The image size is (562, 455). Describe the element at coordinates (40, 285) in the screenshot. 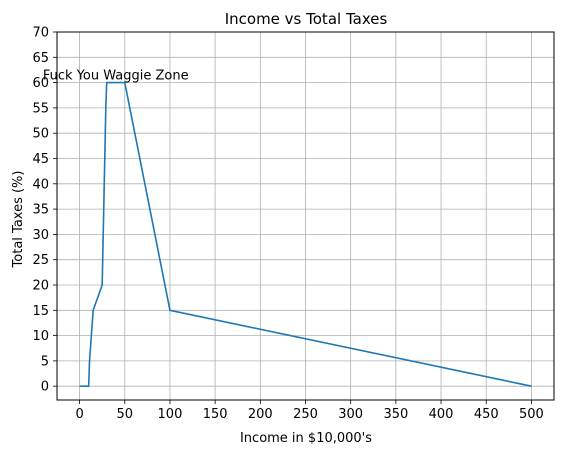

I see `y-tick-label: 20` at that location.